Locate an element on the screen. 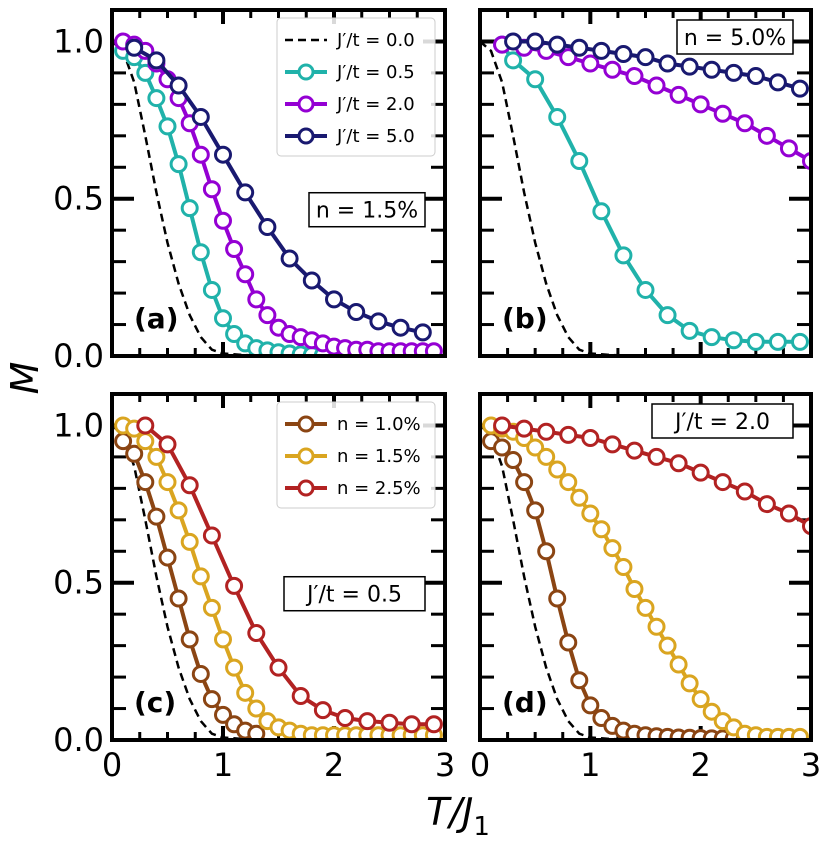 The image size is (832, 841). x-axis-title: T/J1 is located at coordinates (458, 815).